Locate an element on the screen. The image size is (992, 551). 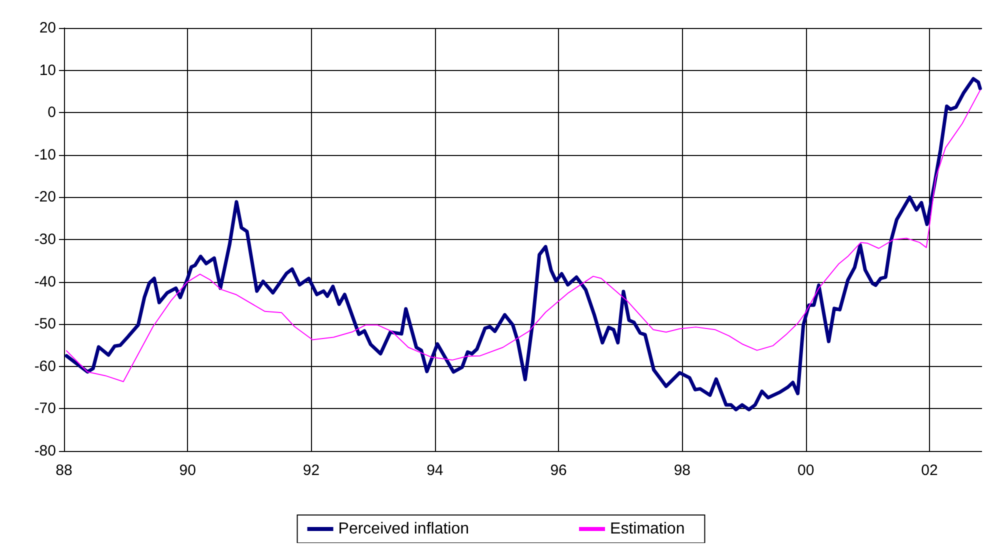
x-tick-label: 88 is located at coordinates (64, 470).